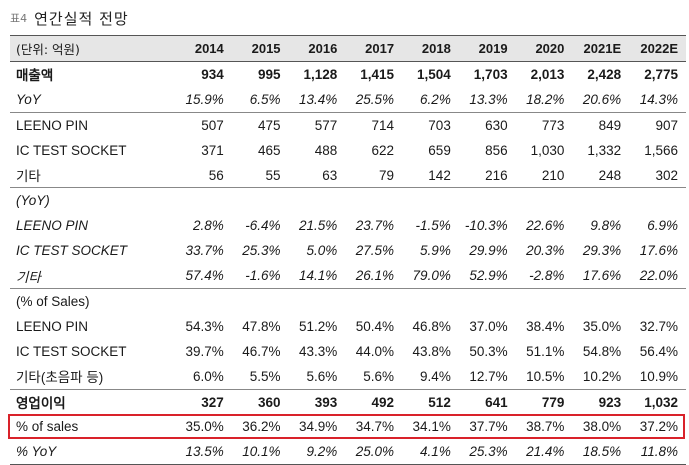 The height and width of the screenshot is (465, 689). What do you see at coordinates (602, 351) in the screenshot?
I see `cell-value: 54.8%` at bounding box center [602, 351].